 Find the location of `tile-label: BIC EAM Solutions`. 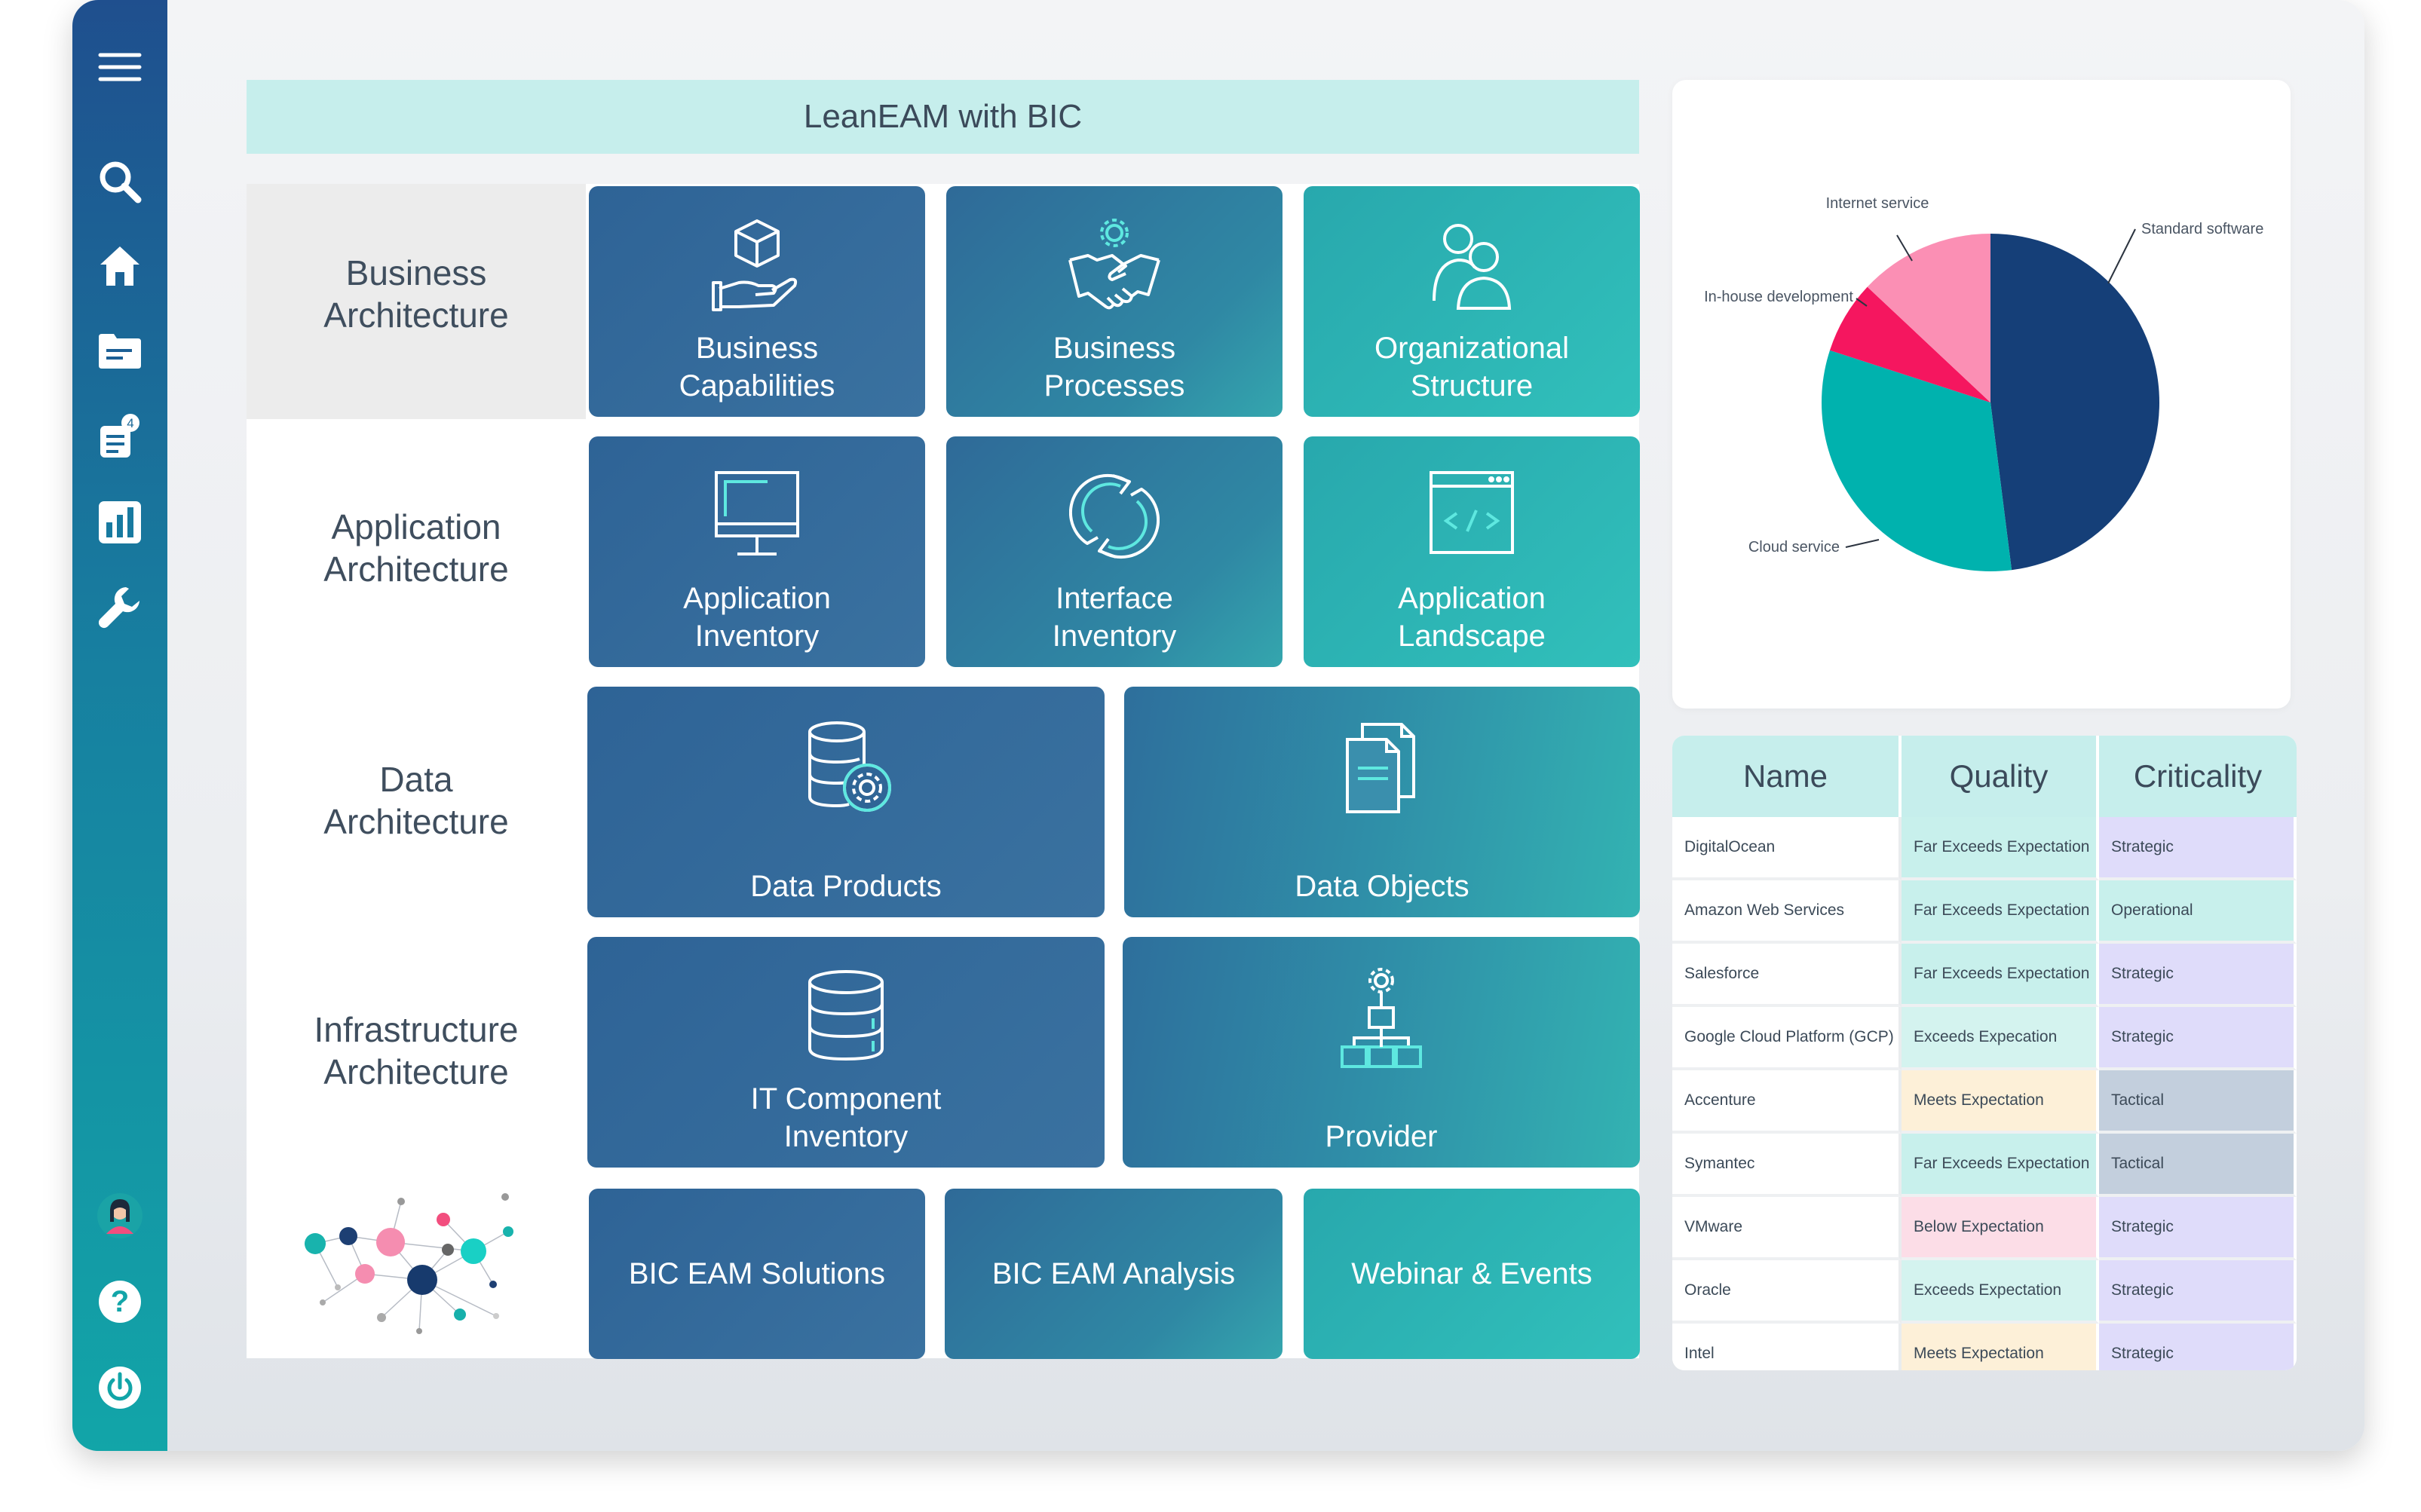

tile-label: BIC EAM Solutions is located at coordinates (757, 1273).